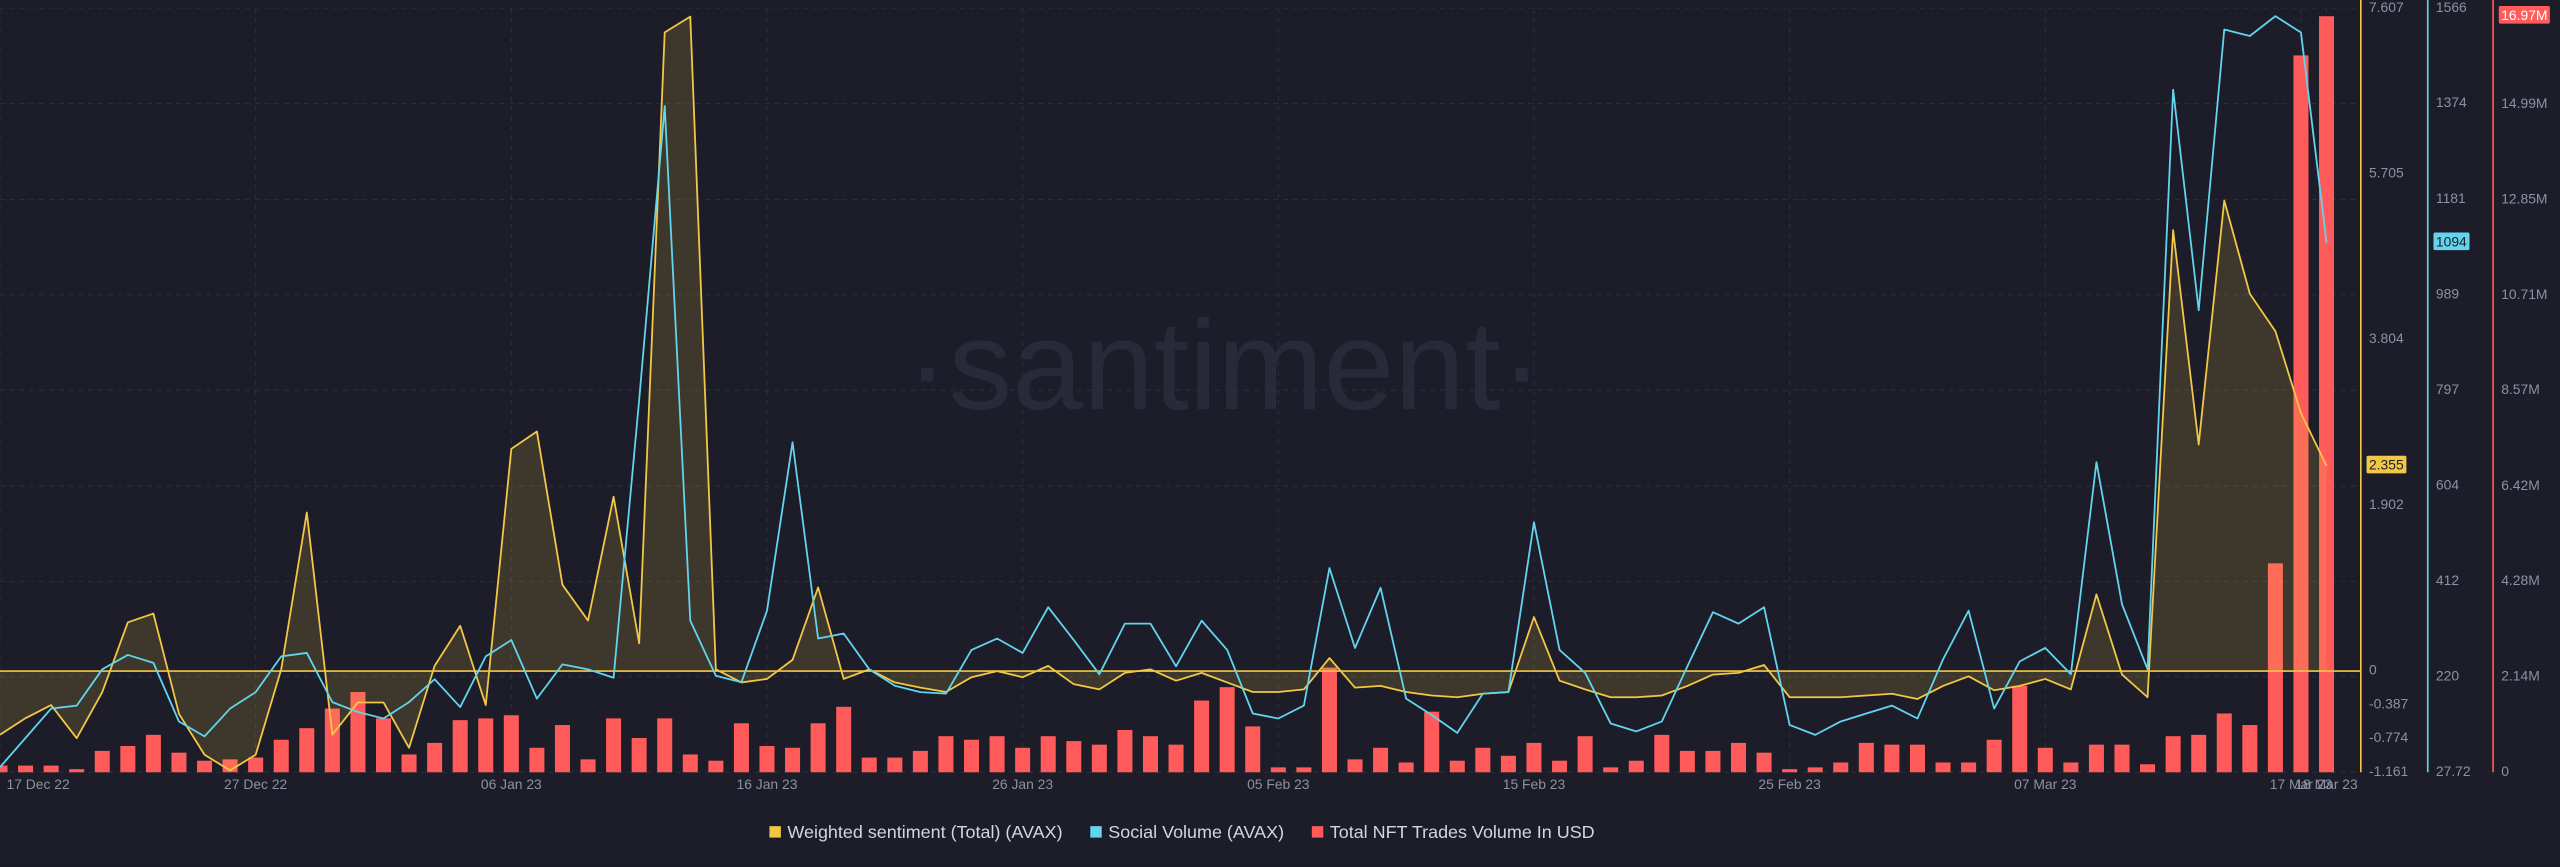 The image size is (2560, 867). Describe the element at coordinates (2447, 580) in the screenshot. I see `y-tick-label: 412` at that location.